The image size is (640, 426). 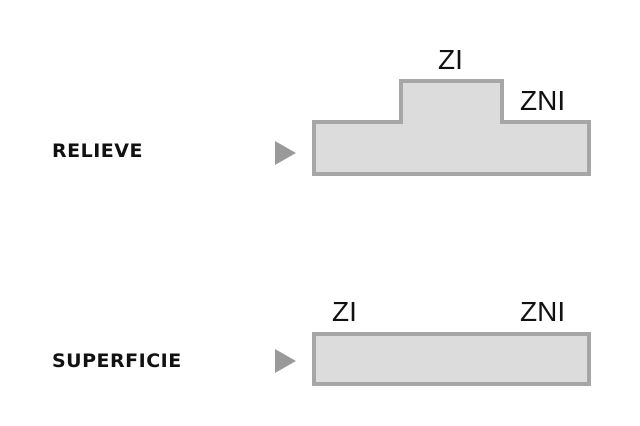 I want to click on relieve-zi-label: ZI, so click(x=450, y=59).